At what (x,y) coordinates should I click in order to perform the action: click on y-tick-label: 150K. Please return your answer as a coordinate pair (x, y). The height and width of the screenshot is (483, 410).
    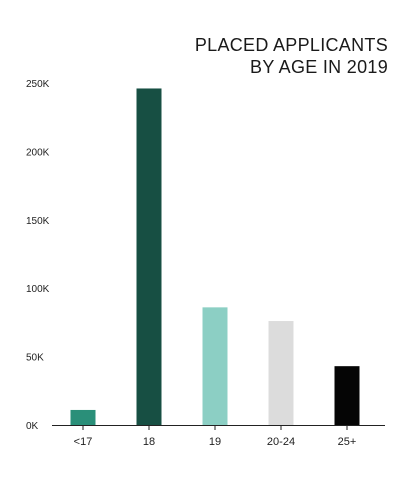
    Looking at the image, I should click on (38, 221).